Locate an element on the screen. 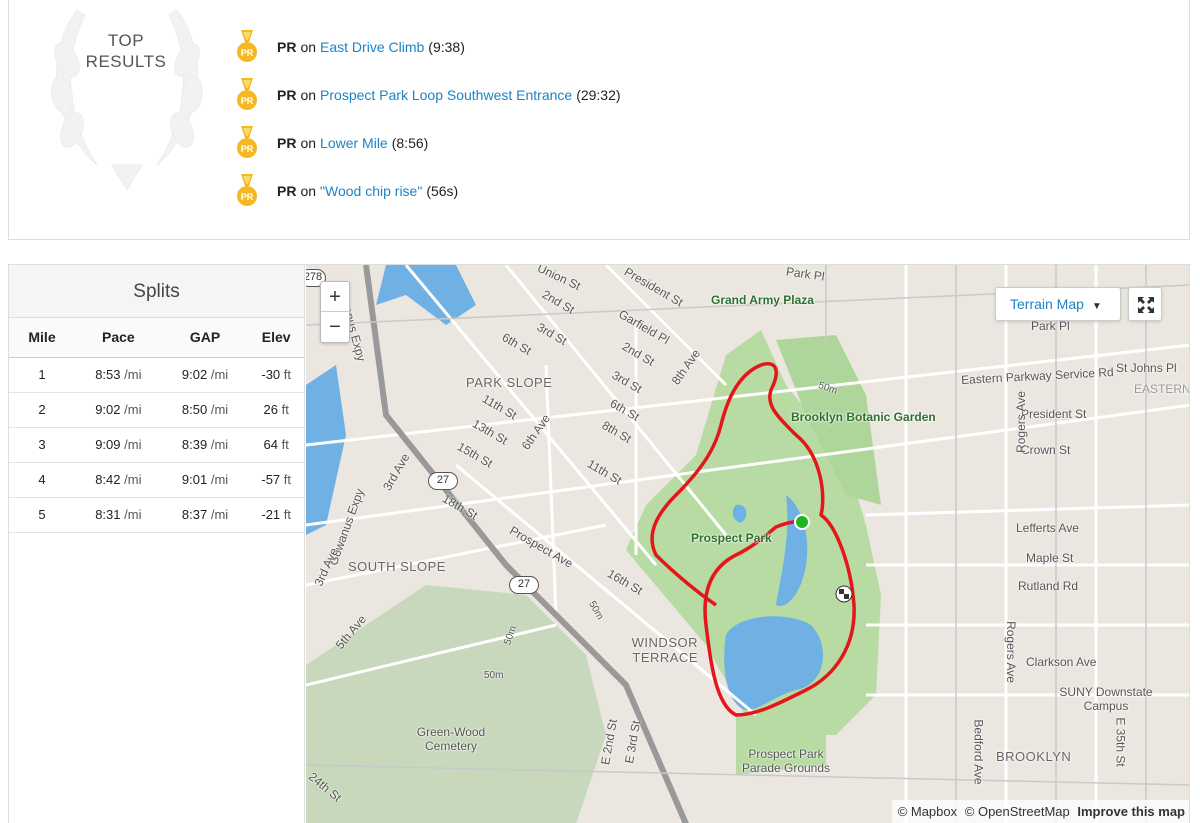 The width and height of the screenshot is (1200, 823). caret-down-icon: ▼ is located at coordinates (1096, 306).